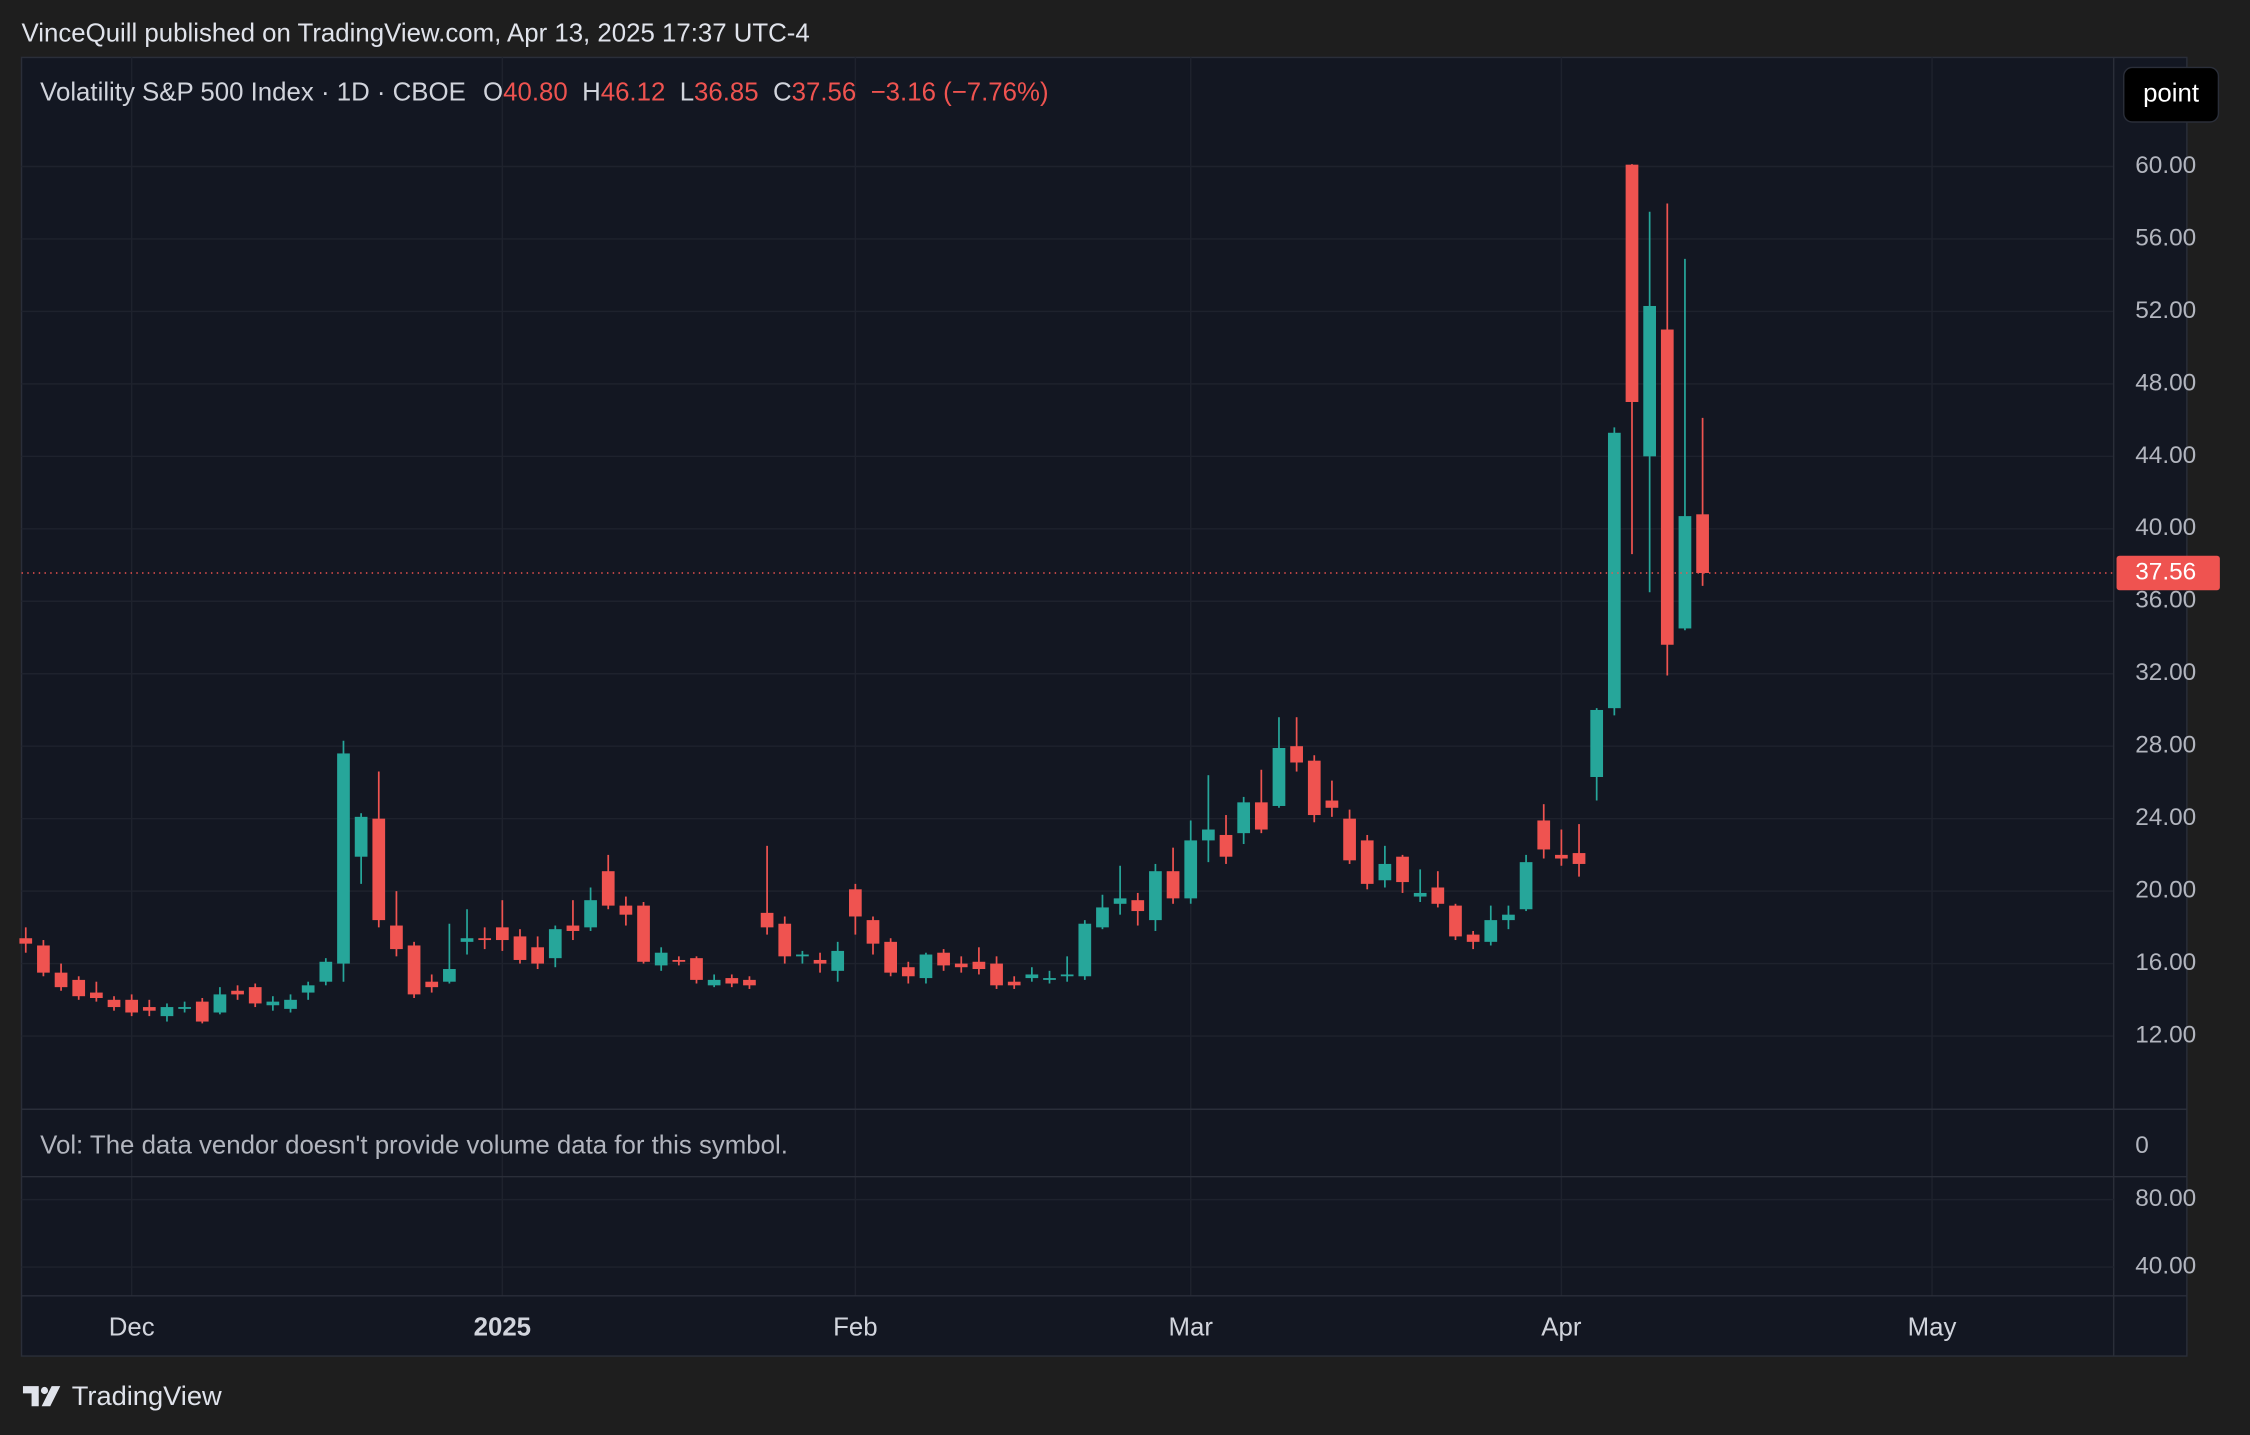 The image size is (2250, 1435). Describe the element at coordinates (2165, 455) in the screenshot. I see `y-tick-label: 44.00` at that location.